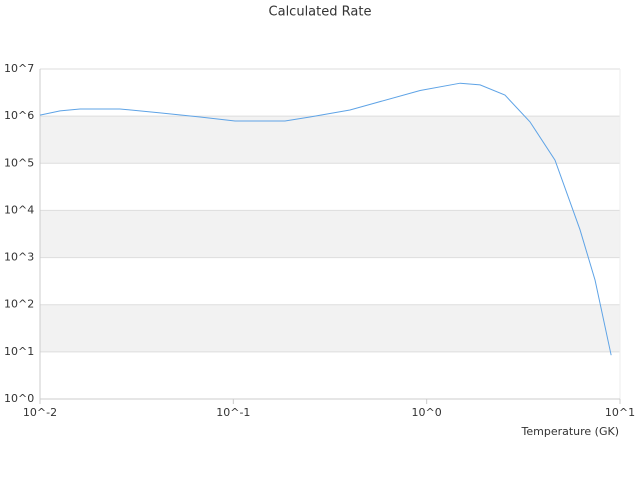 This screenshot has width=640, height=484. I want to click on y-tick-label: 10^5, so click(19, 162).